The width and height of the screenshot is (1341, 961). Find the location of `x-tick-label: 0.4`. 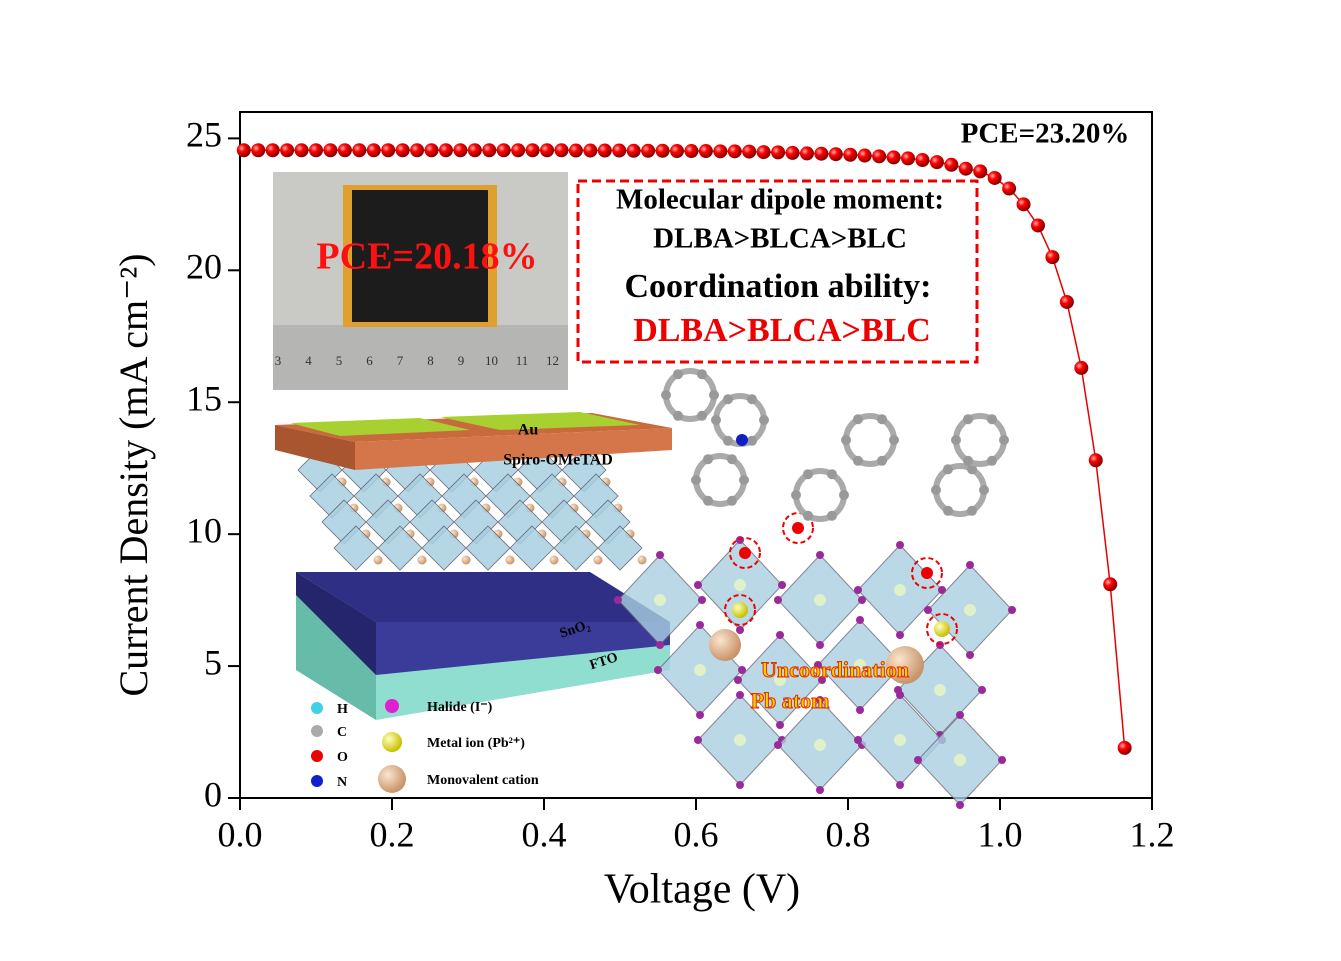

x-tick-label: 0.4 is located at coordinates (544, 834).